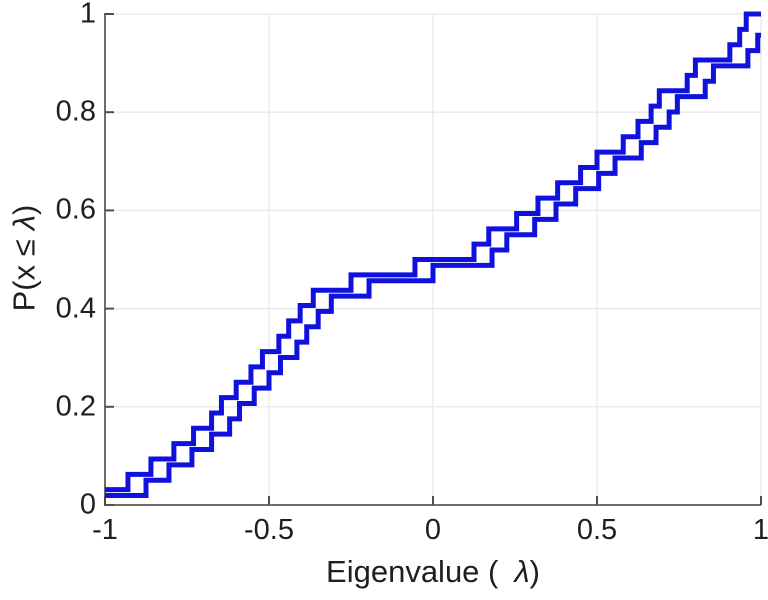 This screenshot has width=768, height=600. I want to click on x-tick-label: -0.5, so click(269, 530).